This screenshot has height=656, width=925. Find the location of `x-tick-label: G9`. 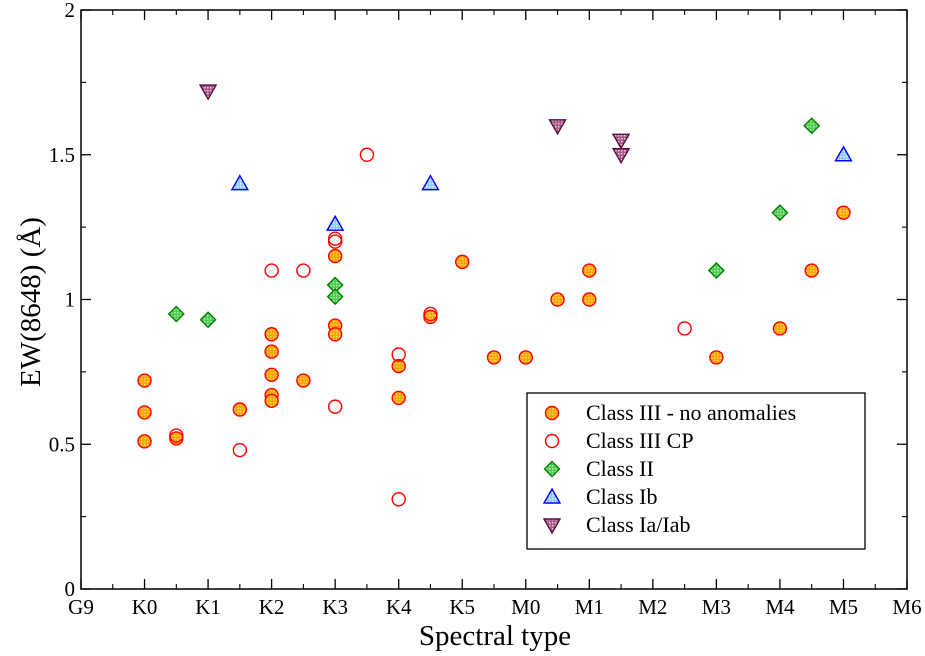

x-tick-label: G9 is located at coordinates (81, 607).